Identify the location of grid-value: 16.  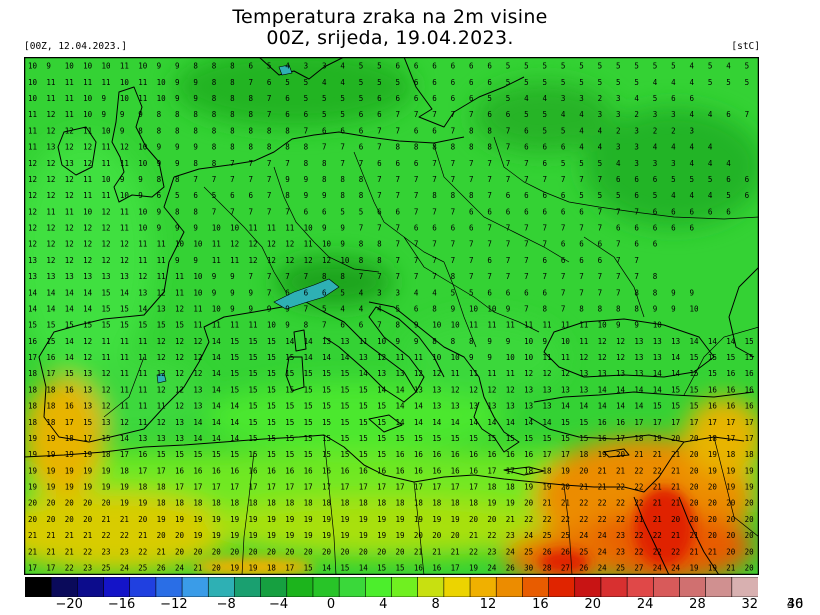
(401, 470).